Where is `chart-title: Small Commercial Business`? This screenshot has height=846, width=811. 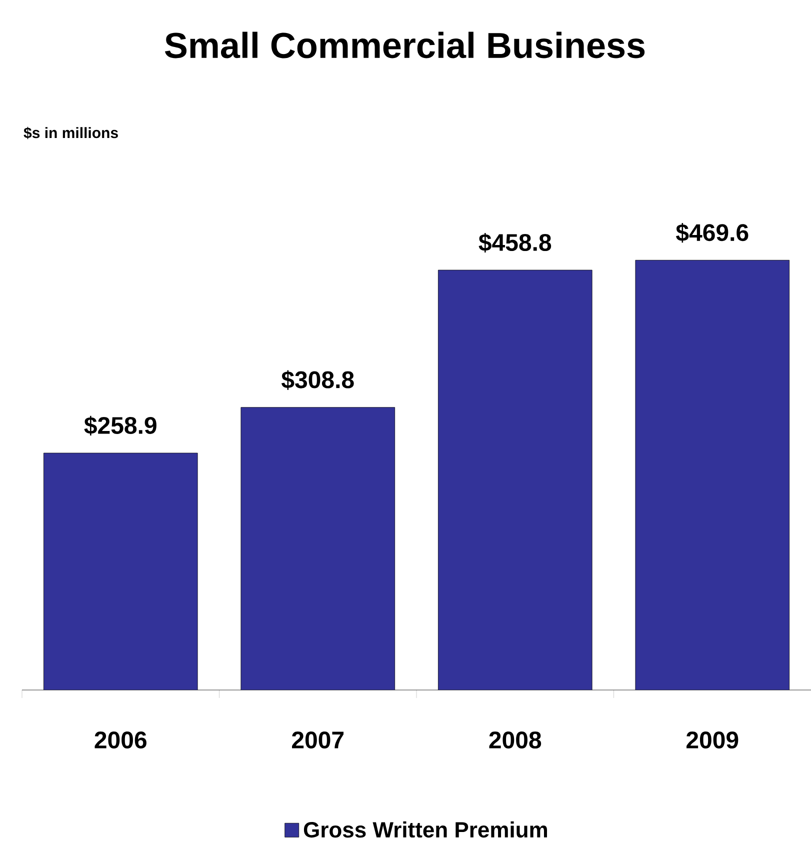 chart-title: Small Commercial Business is located at coordinates (404, 45).